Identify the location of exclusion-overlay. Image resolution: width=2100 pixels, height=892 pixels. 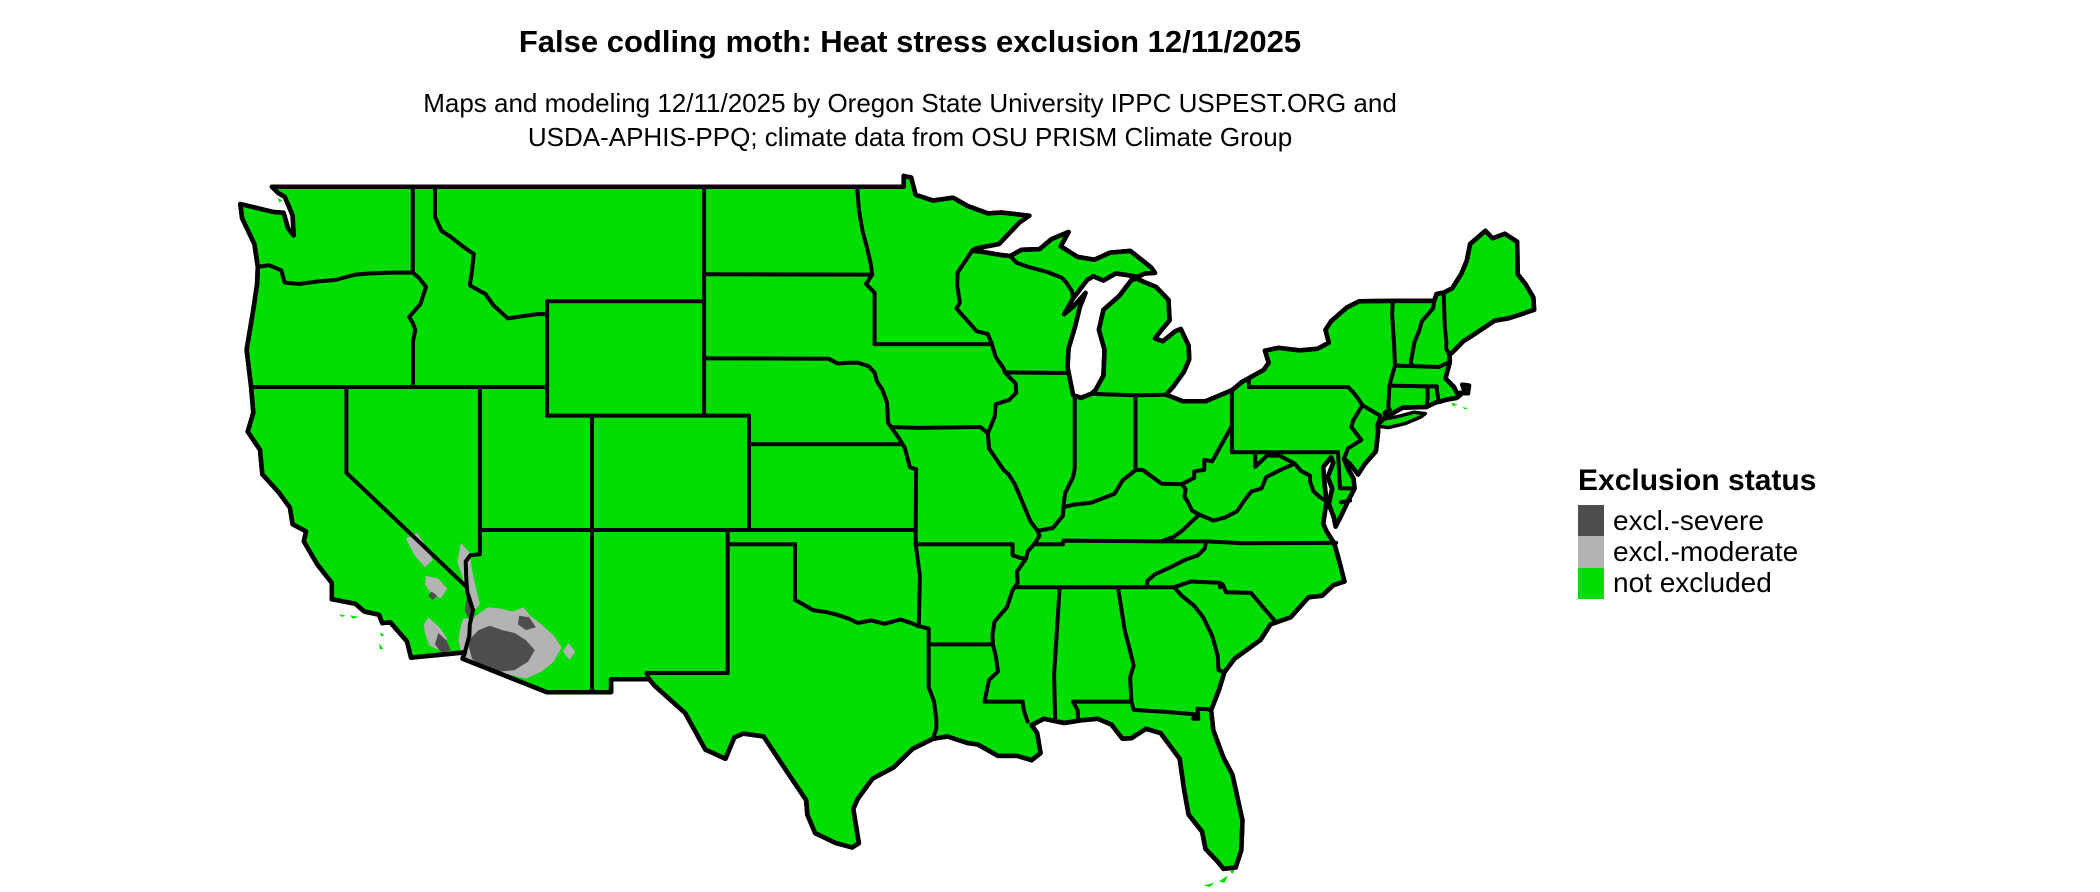
(490, 605).